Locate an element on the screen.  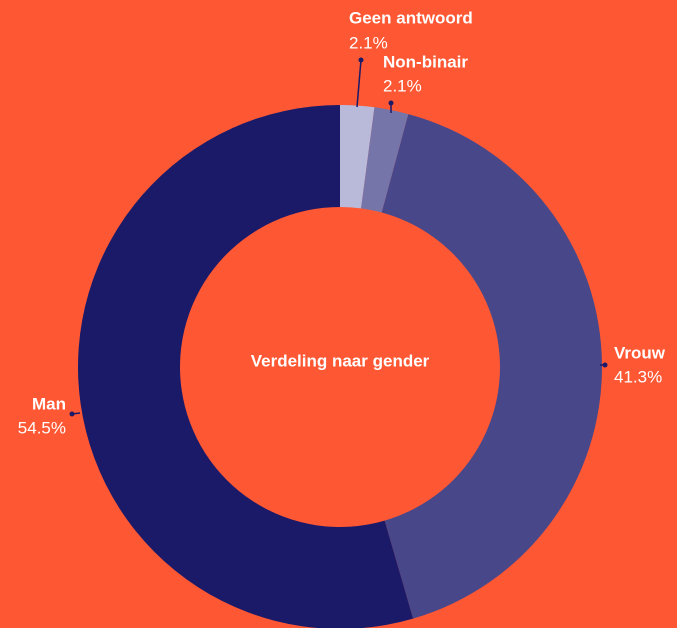
slice-label: Man is located at coordinates (49, 403).